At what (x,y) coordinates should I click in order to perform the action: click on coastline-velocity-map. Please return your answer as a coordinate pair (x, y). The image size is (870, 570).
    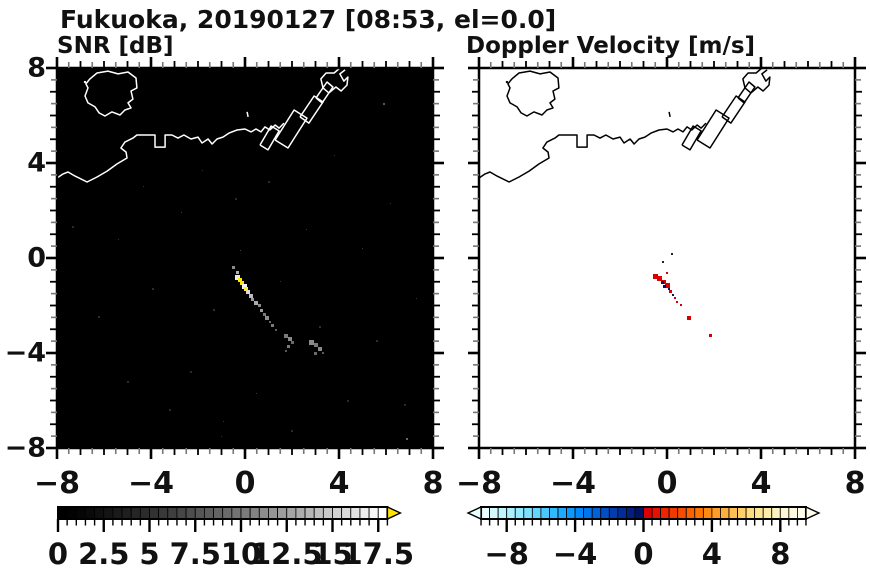
    Looking at the image, I should click on (625, 125).